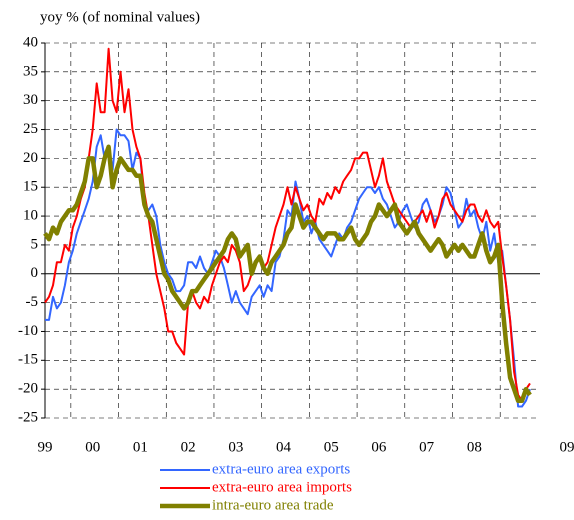 This screenshot has height=520, width=574. I want to click on x-tick-label: 01, so click(140, 447).